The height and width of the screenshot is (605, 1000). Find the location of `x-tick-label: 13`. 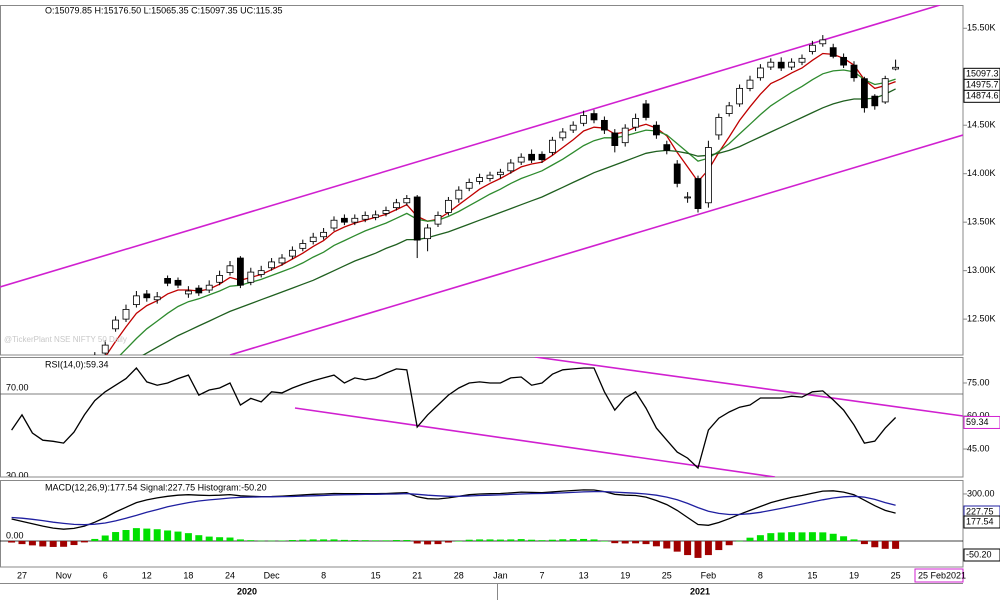

x-tick-label: 13 is located at coordinates (584, 575).